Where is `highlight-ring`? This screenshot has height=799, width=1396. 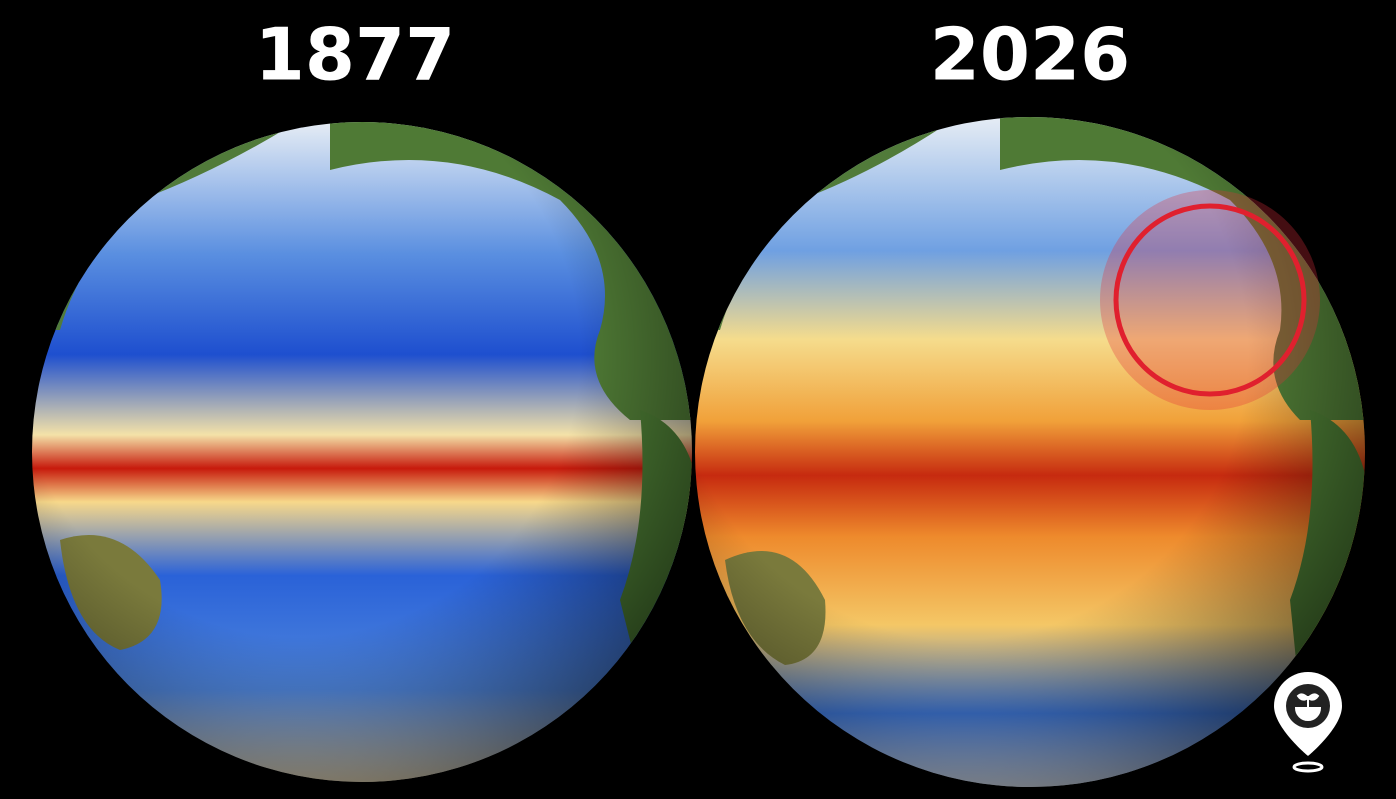
highlight-ring is located at coordinates (1210, 300).